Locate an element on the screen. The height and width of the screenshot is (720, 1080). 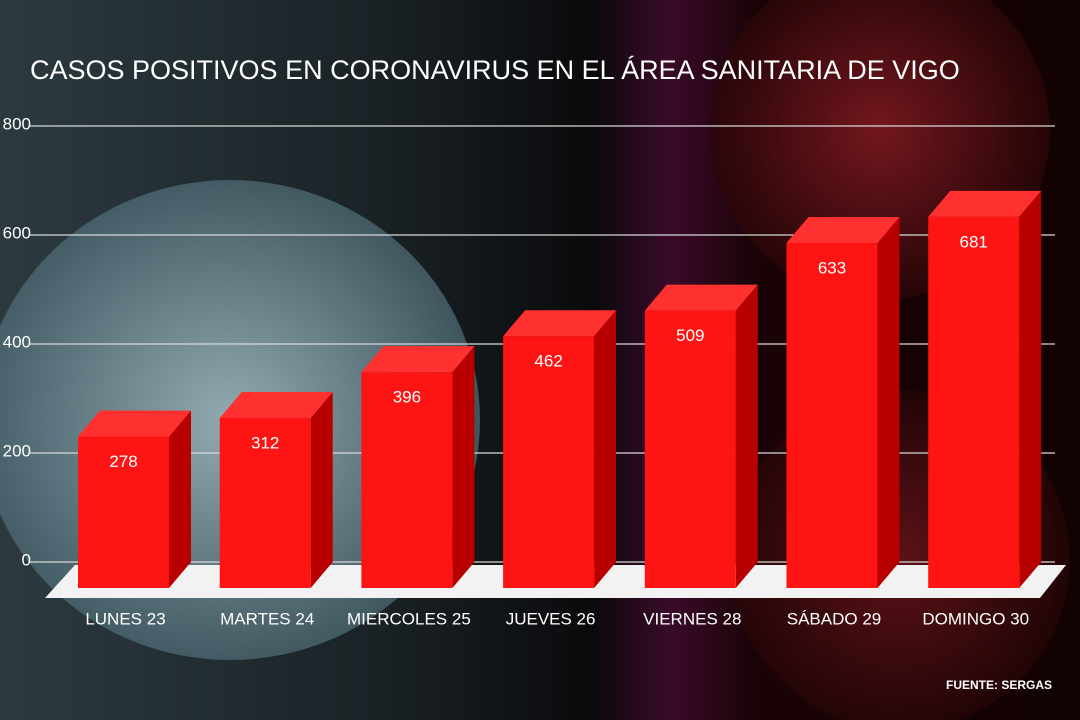
value-label: 462 is located at coordinates (548, 361).